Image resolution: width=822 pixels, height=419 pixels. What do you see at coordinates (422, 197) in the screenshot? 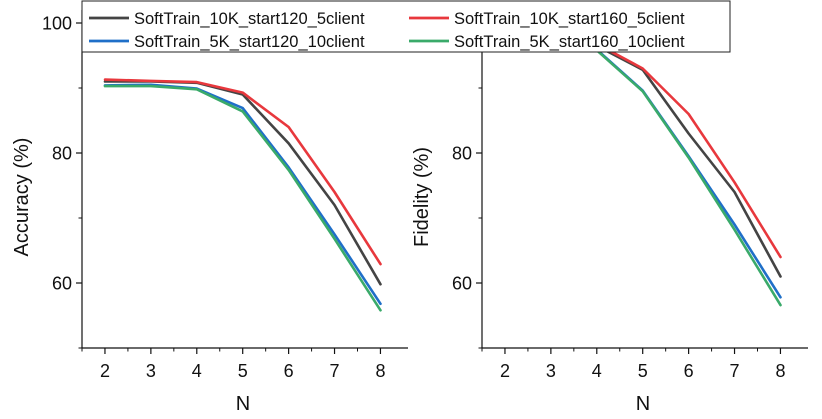
I see `y-axis-label: Fidelity (%)` at bounding box center [422, 197].